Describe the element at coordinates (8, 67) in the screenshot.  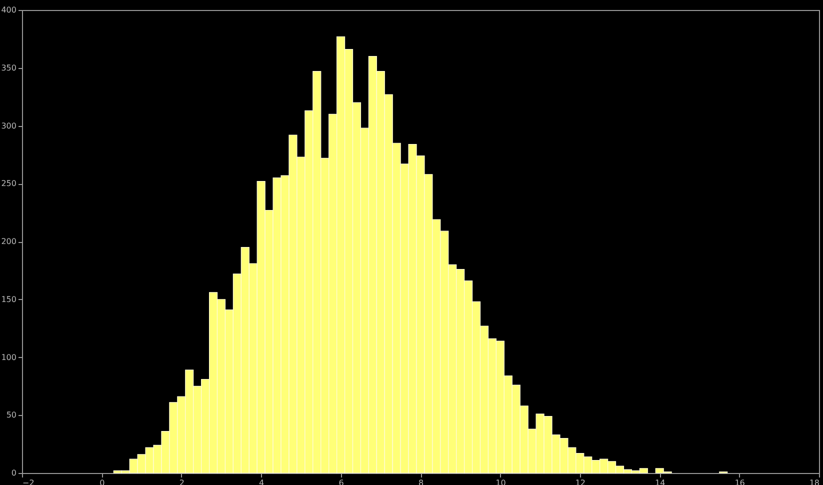
I see `y-tick-label: 350` at that location.